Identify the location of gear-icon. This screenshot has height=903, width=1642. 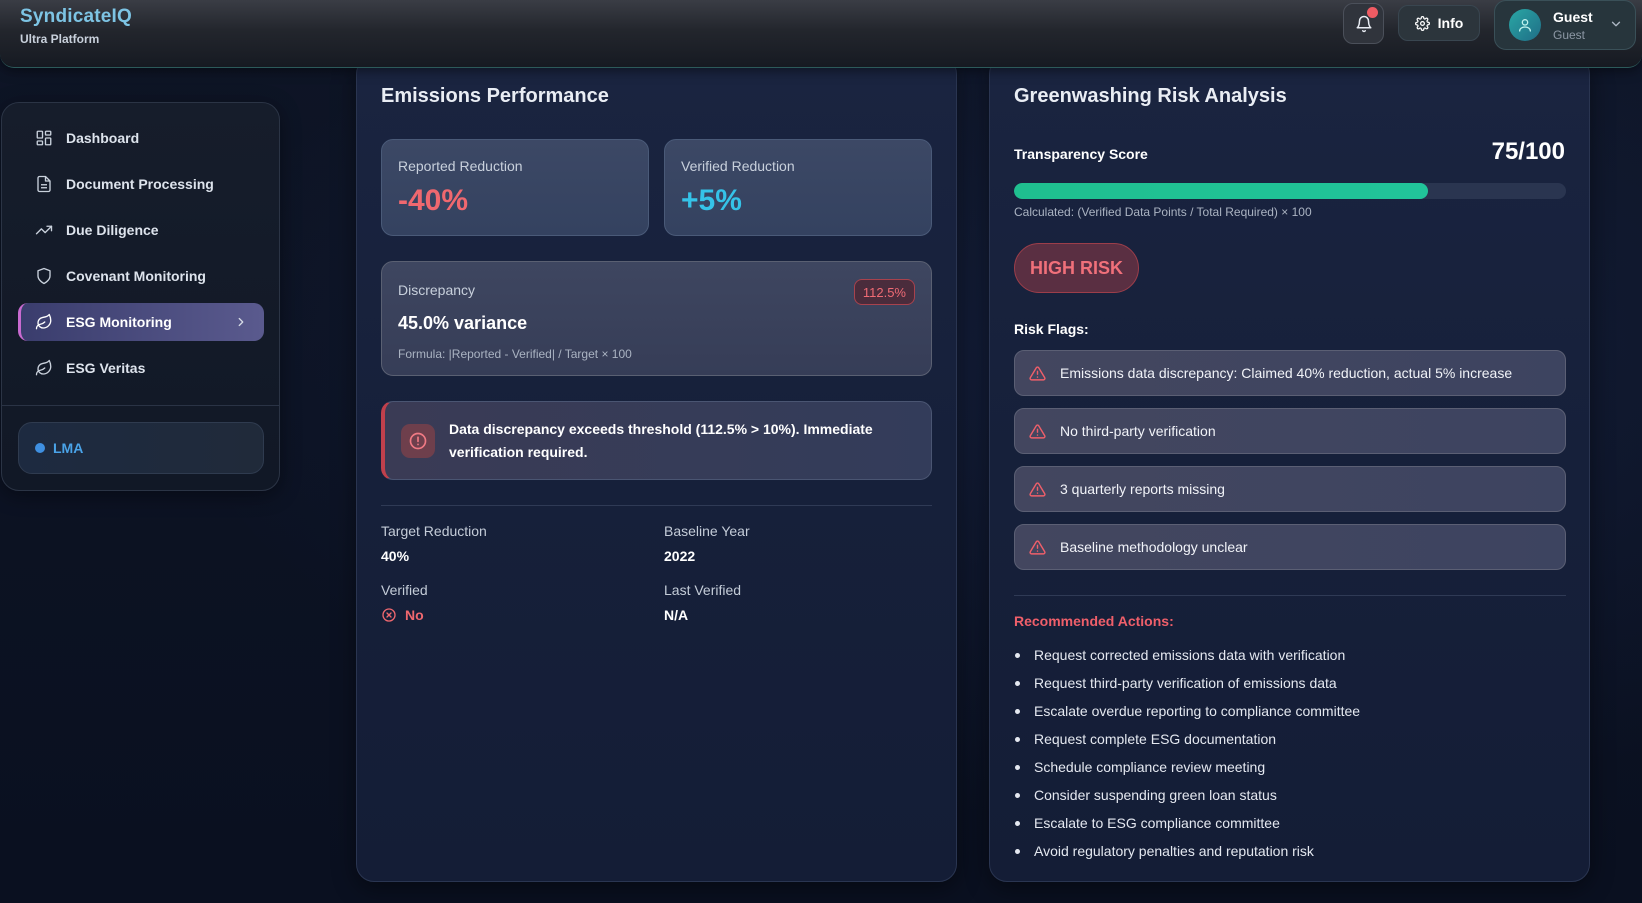
(1422, 23).